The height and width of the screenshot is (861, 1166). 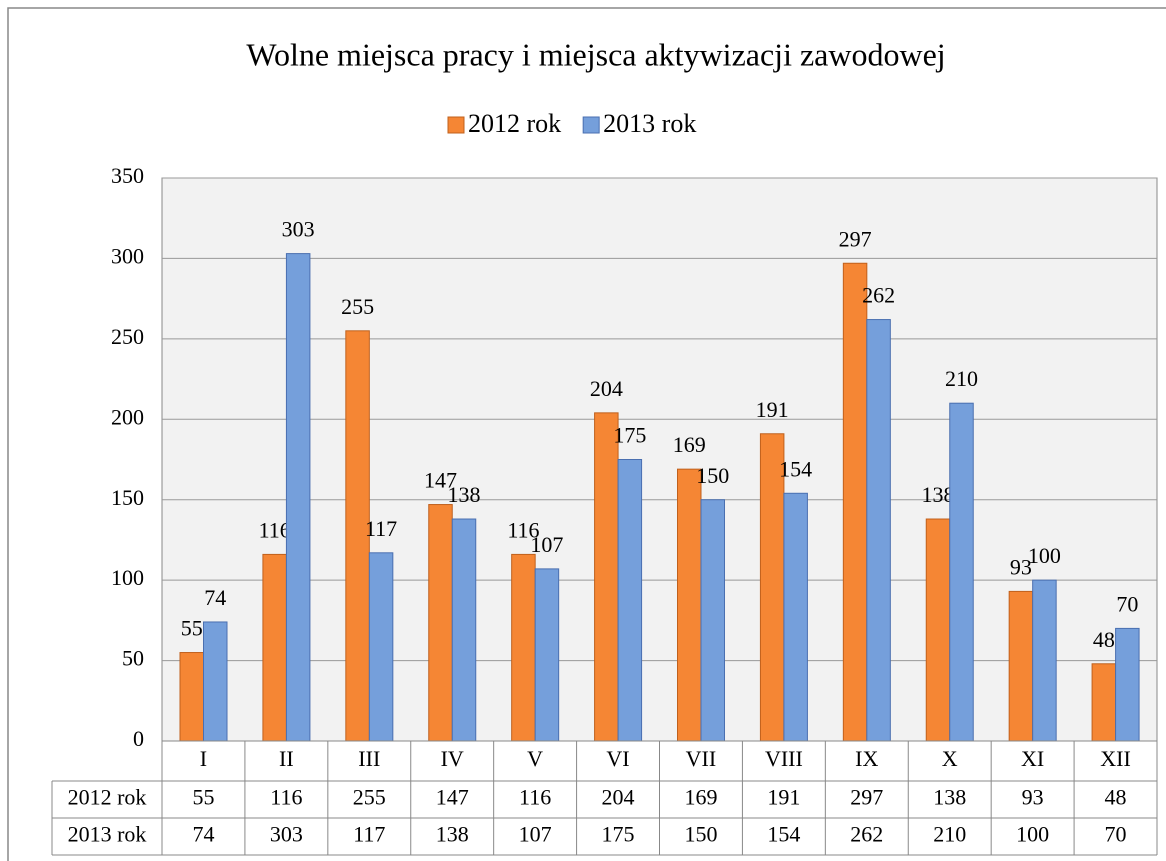 I want to click on data-label: 191, so click(x=772, y=409).